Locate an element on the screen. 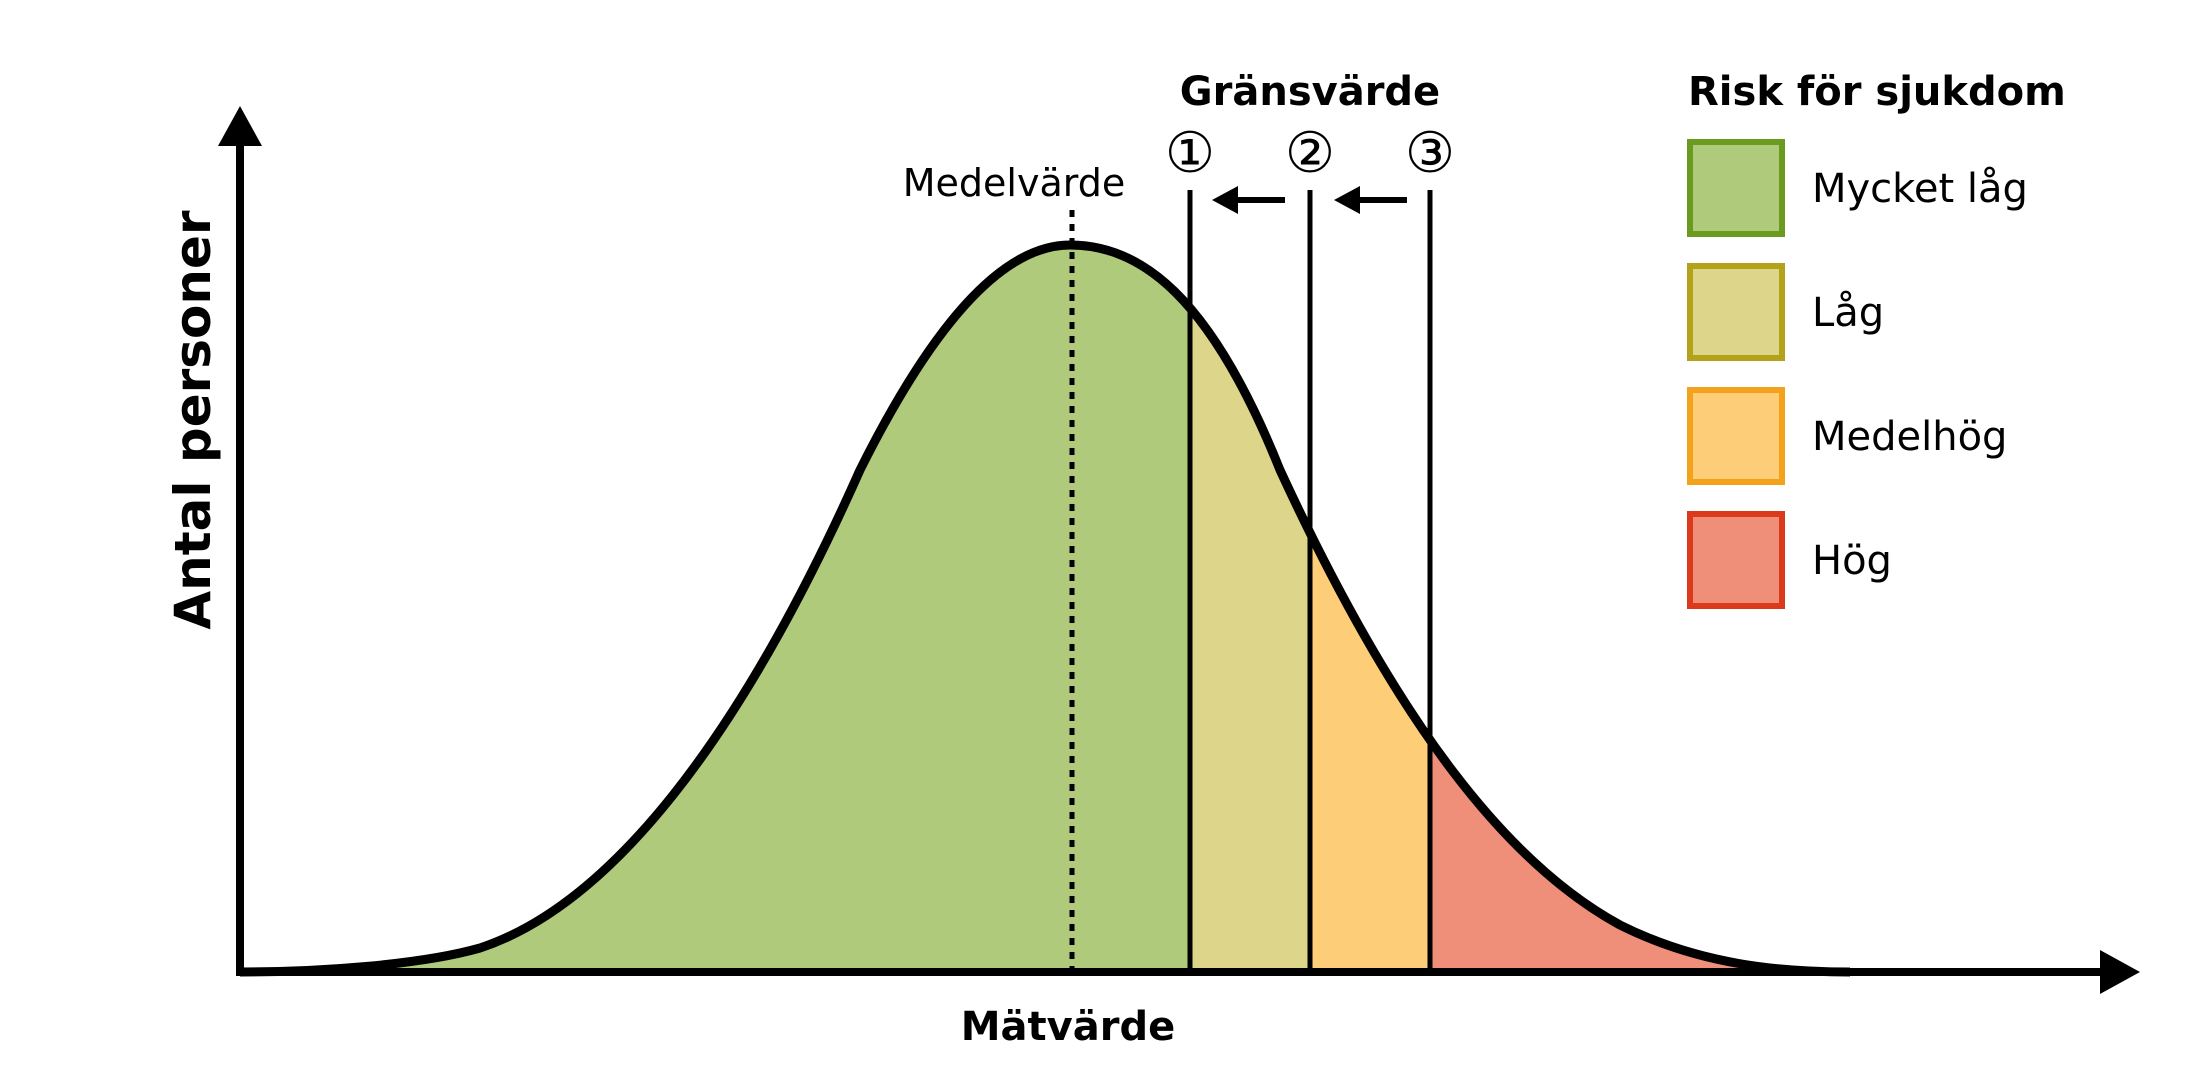 The image size is (2200, 1074). legend-swatch-medium-high is located at coordinates (1736, 436).